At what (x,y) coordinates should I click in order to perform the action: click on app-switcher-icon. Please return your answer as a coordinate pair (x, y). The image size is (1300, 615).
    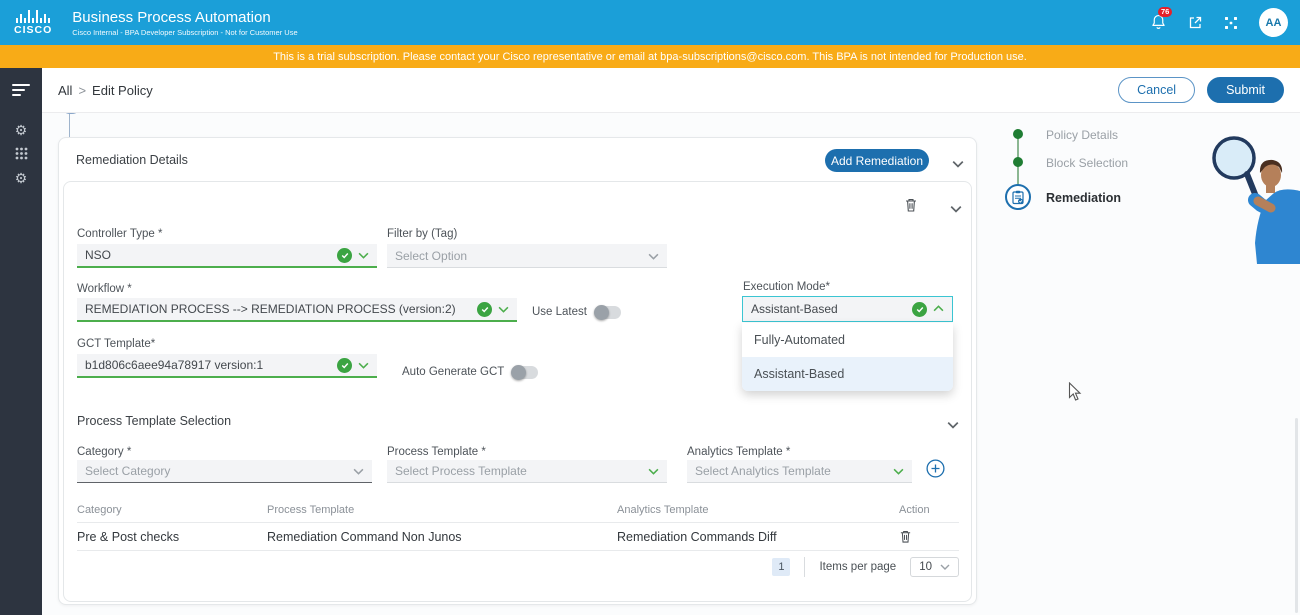
    Looking at the image, I should click on (1231, 23).